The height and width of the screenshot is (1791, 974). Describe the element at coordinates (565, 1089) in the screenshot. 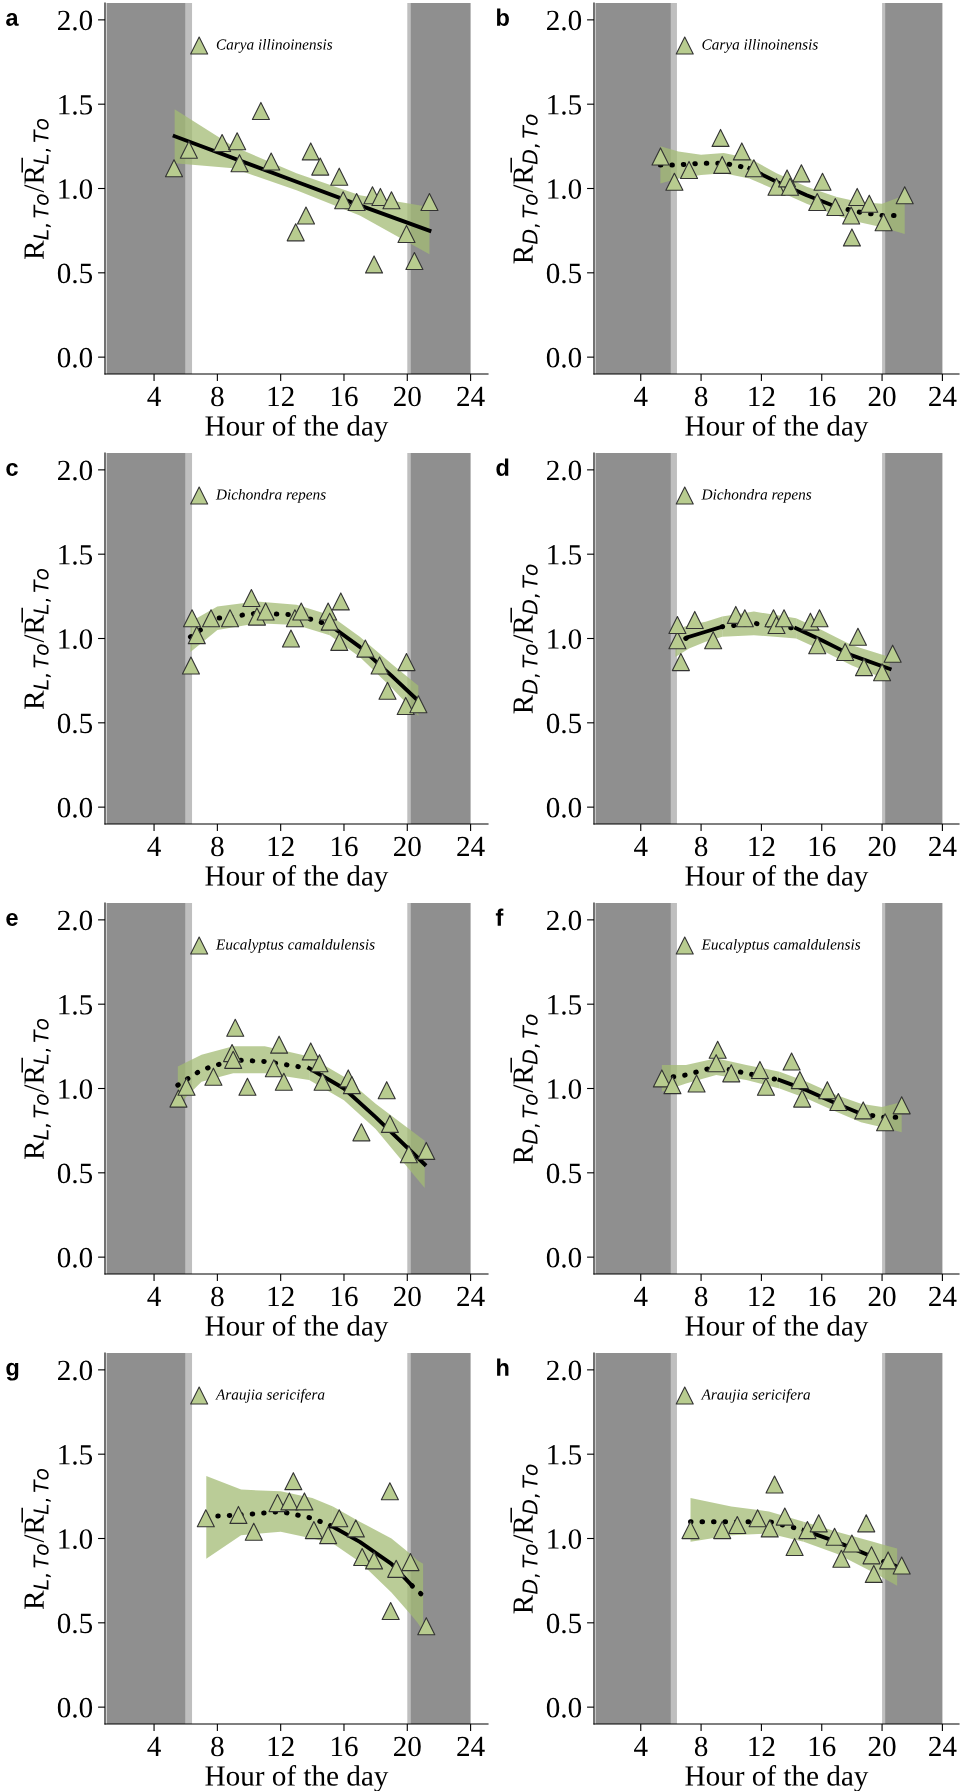

I see `y-tick-label: 1.0` at that location.